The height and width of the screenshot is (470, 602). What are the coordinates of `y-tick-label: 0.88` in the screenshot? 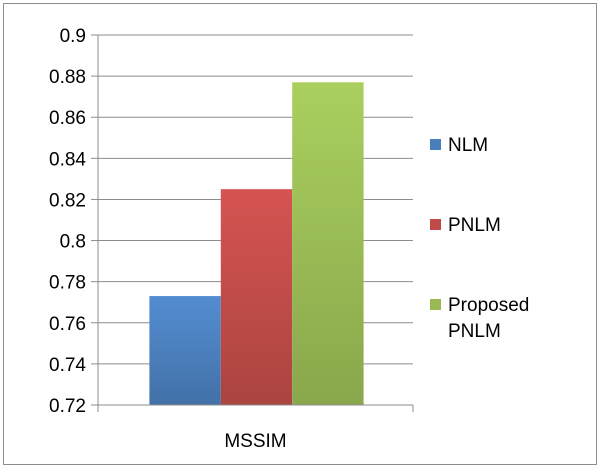 It's located at (67, 77).